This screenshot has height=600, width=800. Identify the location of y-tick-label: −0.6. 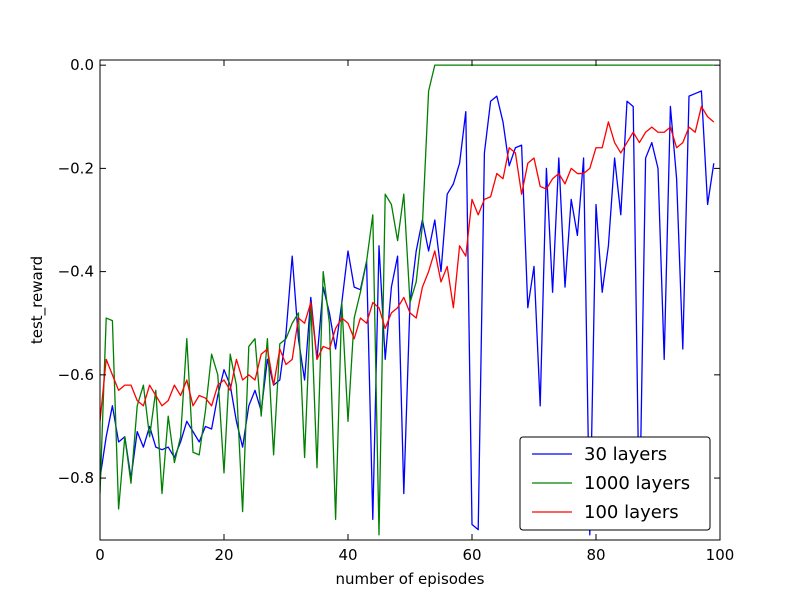
(76, 375).